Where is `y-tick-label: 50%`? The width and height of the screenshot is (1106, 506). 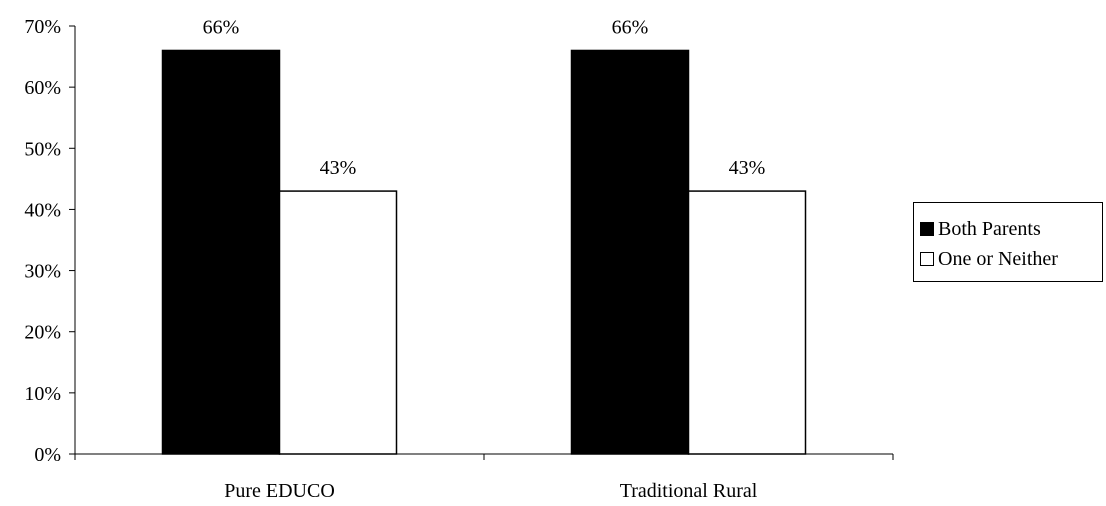
y-tick-label: 50% is located at coordinates (42, 149).